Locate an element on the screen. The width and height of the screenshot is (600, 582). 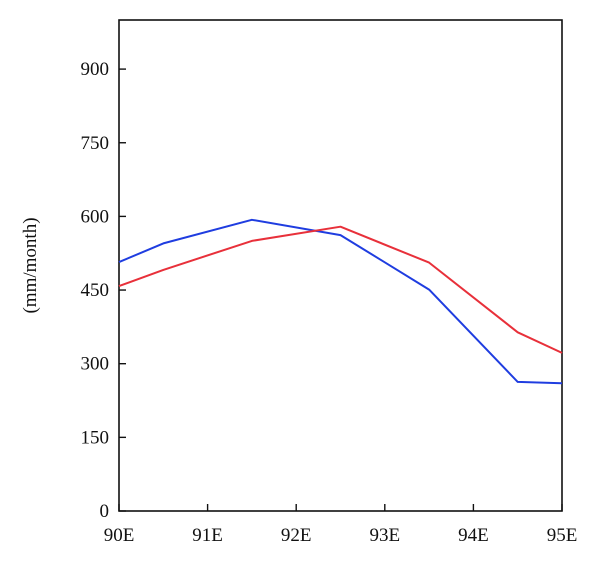
y-tick-label: 300 is located at coordinates (95, 364).